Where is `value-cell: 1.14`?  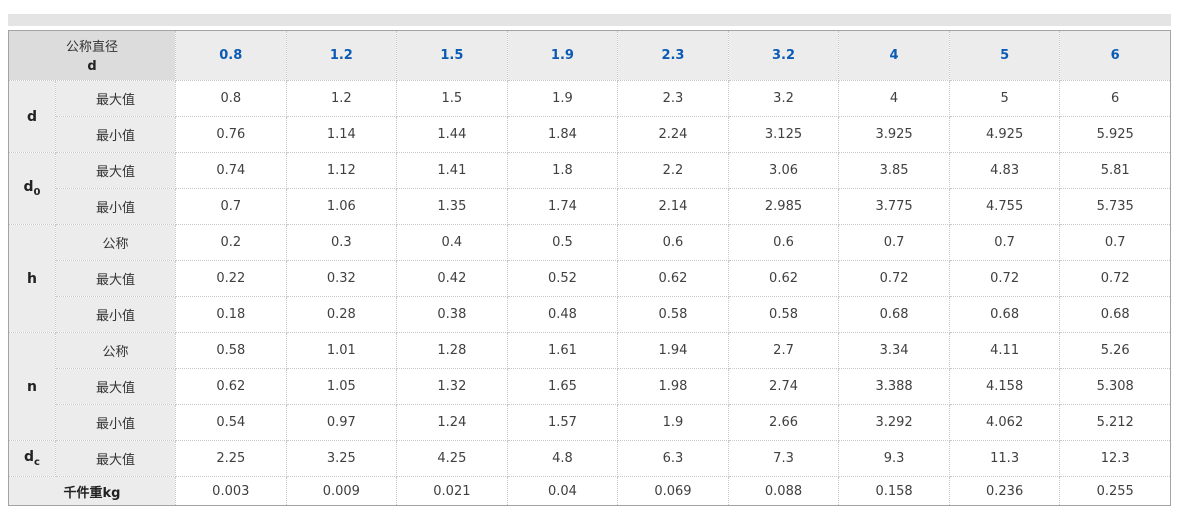
value-cell: 1.14 is located at coordinates (341, 134).